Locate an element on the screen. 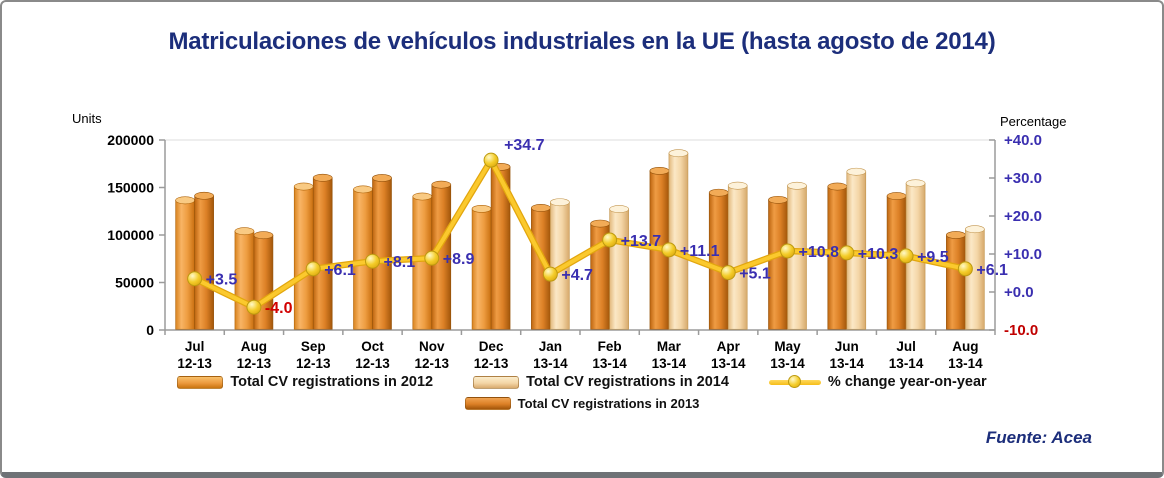  legend-line-dot-icon is located at coordinates (794, 381).